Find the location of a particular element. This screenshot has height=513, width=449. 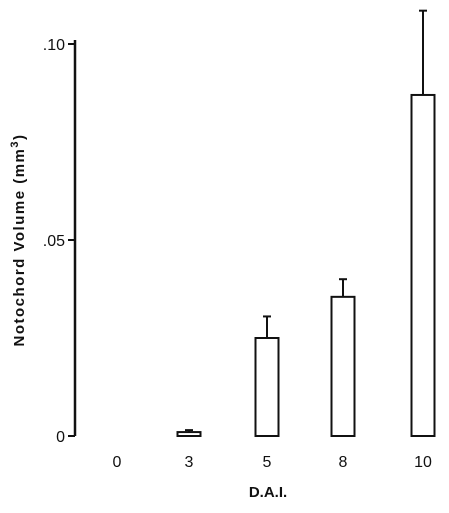

y-axis-title-close: ) is located at coordinates (19, 136).